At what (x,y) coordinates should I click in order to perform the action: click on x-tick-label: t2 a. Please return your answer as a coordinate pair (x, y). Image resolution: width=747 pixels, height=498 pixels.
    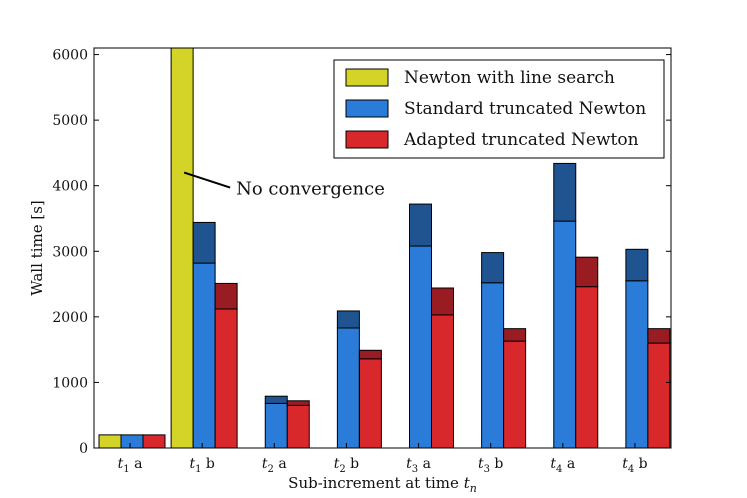
    Looking at the image, I should click on (274, 465).